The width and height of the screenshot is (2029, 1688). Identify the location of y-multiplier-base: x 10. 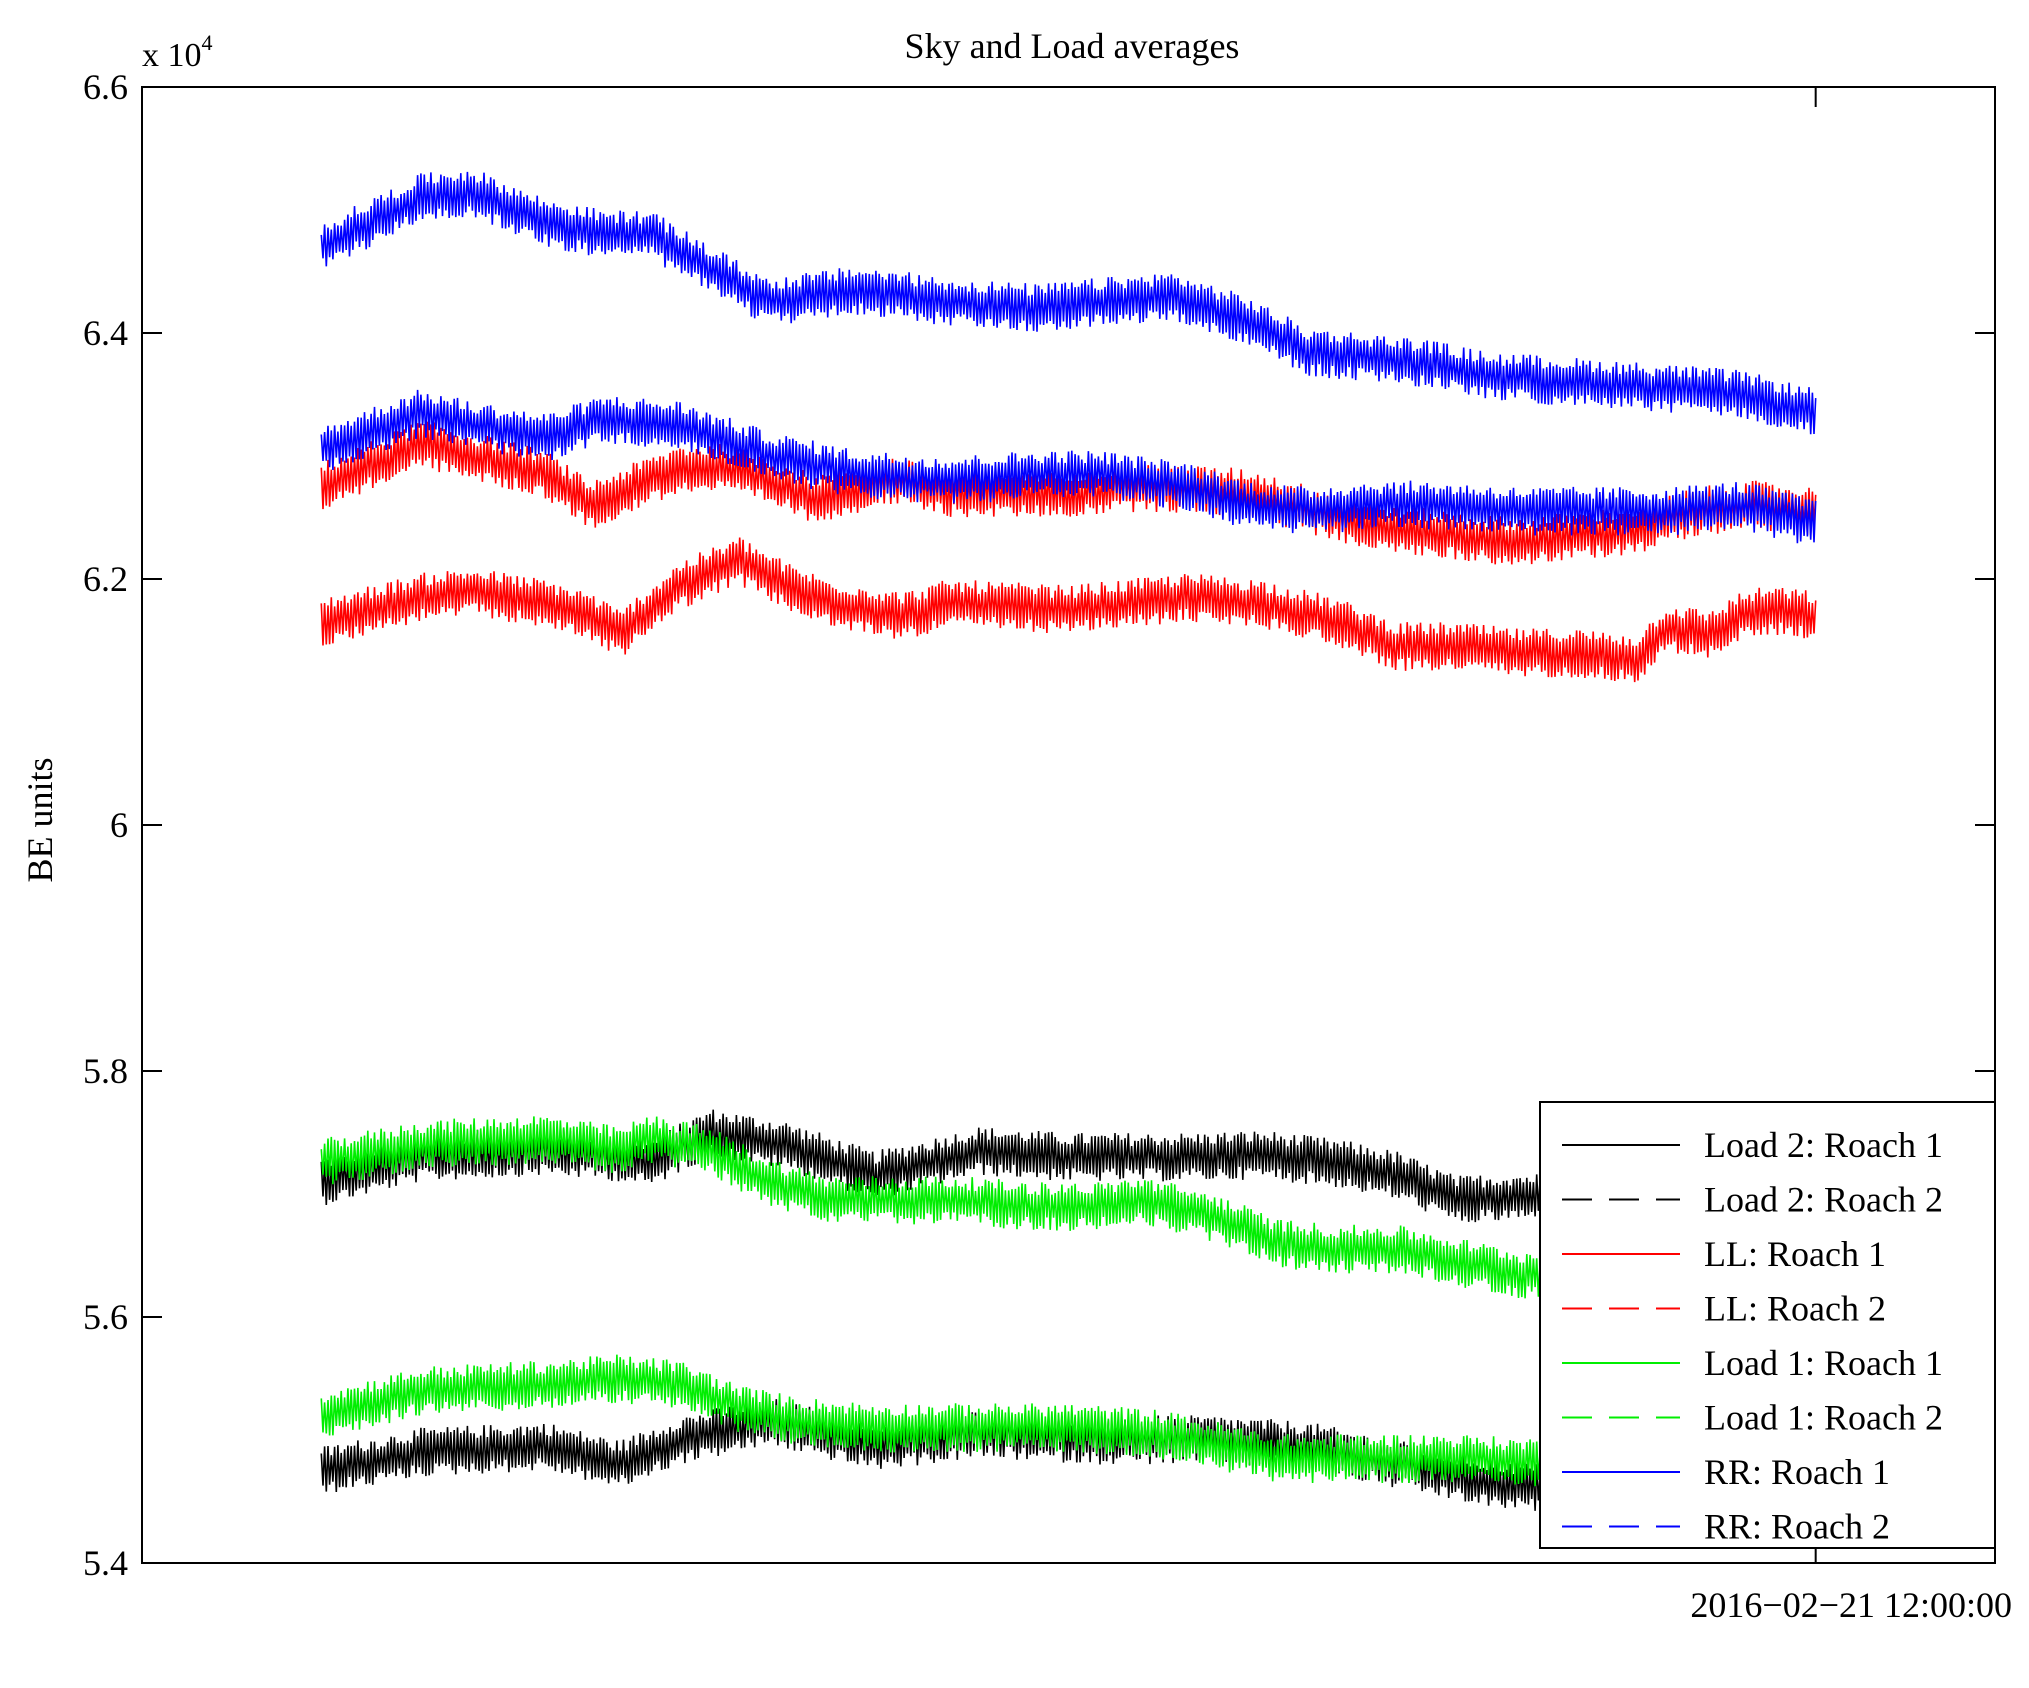
(172, 55).